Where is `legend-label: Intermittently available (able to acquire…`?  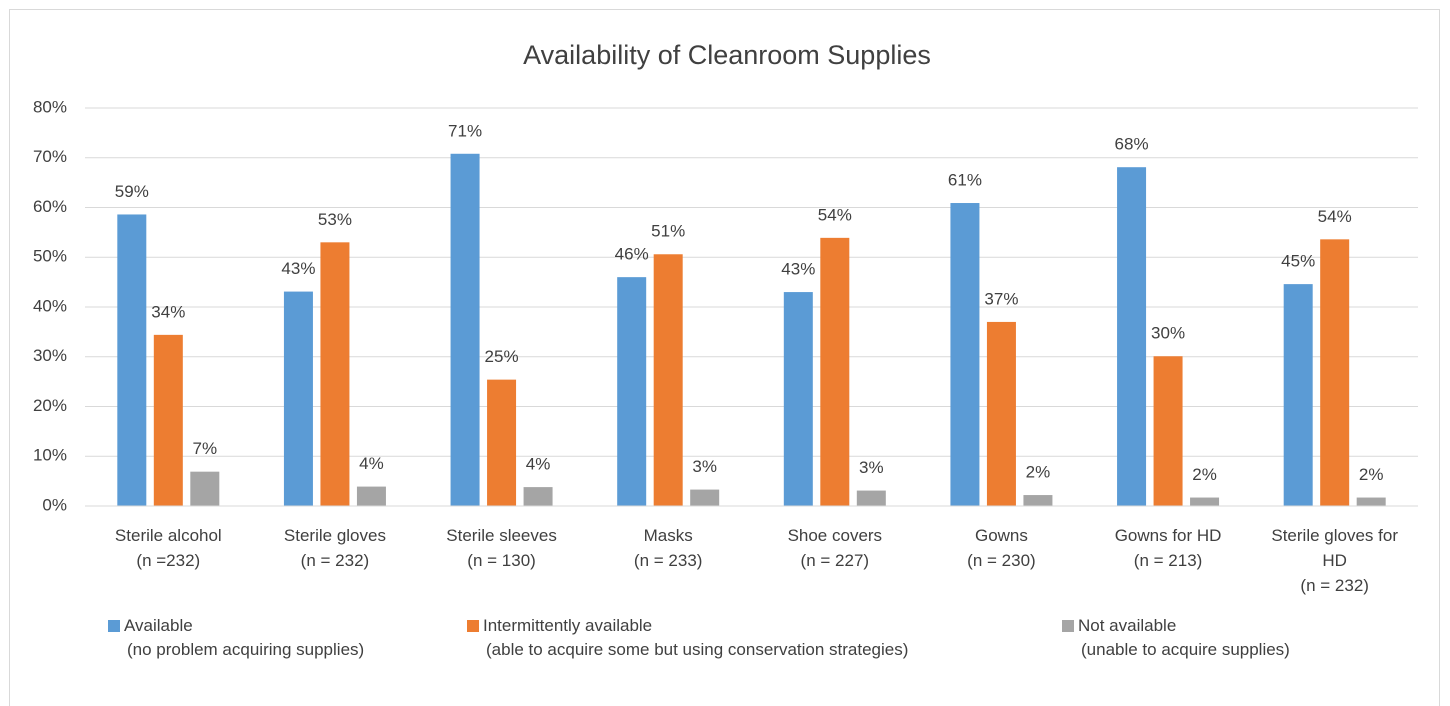 legend-label: Intermittently available (able to acquire… is located at coordinates (695, 637).